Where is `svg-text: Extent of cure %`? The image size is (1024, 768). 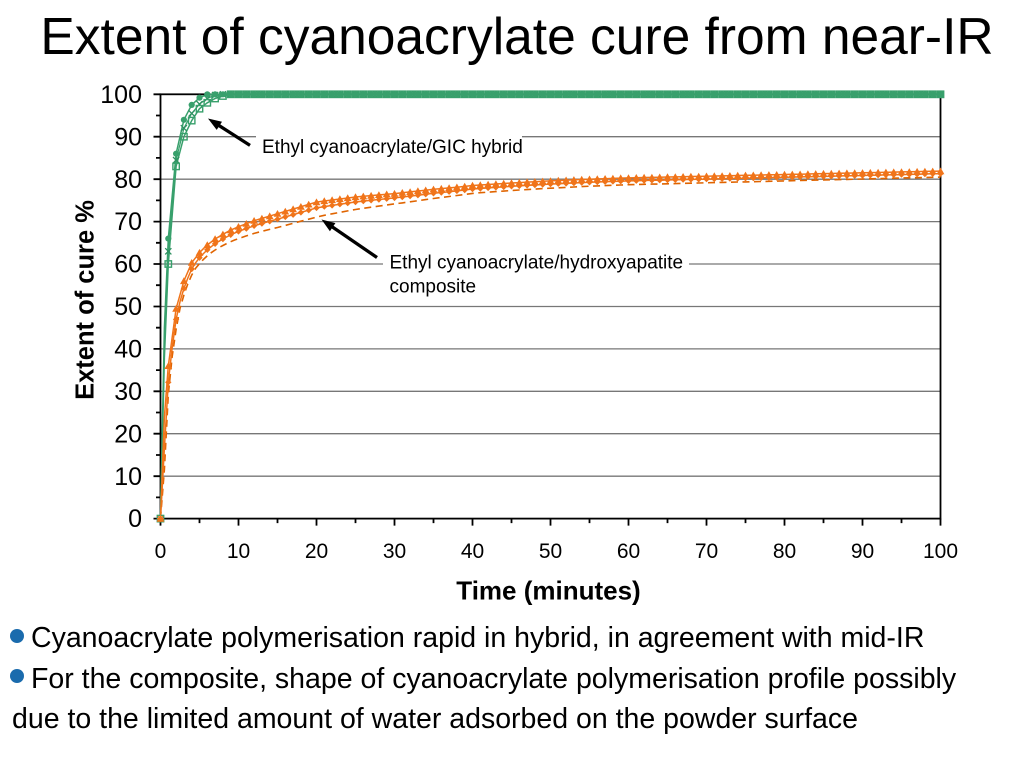
svg-text: Extent of cure % is located at coordinates (86, 300).